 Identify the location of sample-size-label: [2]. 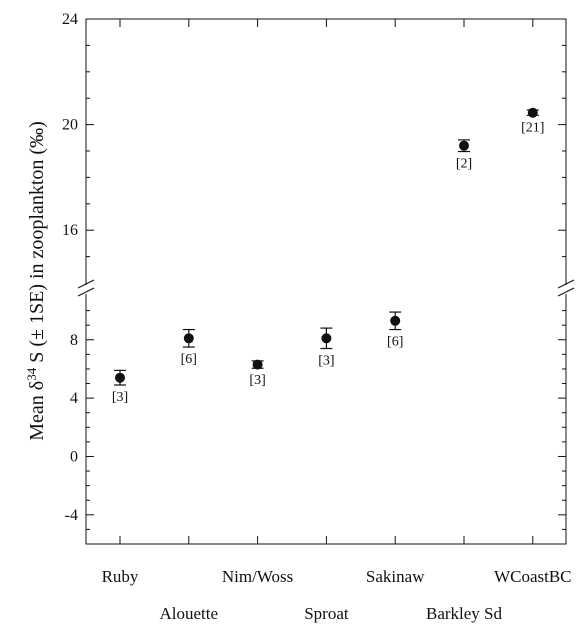
(464, 164).